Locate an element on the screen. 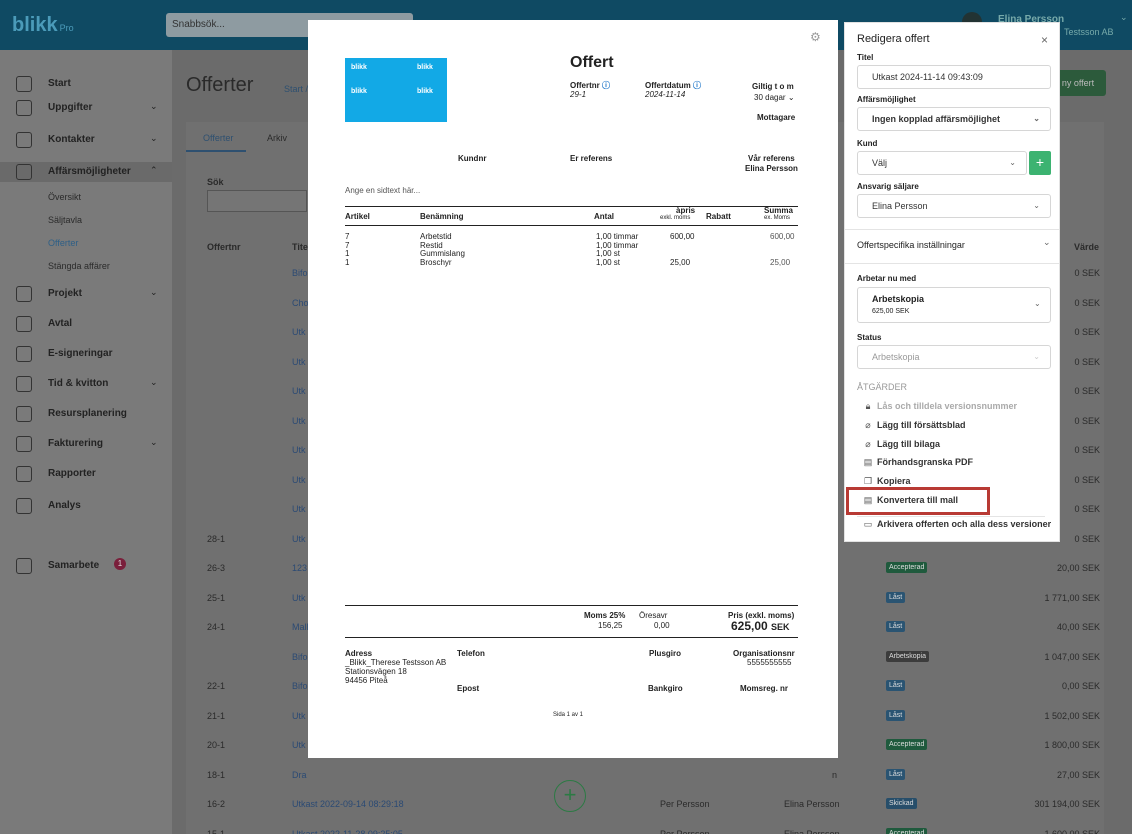  sidebar-subitem-offerter: Offerter is located at coordinates (63, 243).